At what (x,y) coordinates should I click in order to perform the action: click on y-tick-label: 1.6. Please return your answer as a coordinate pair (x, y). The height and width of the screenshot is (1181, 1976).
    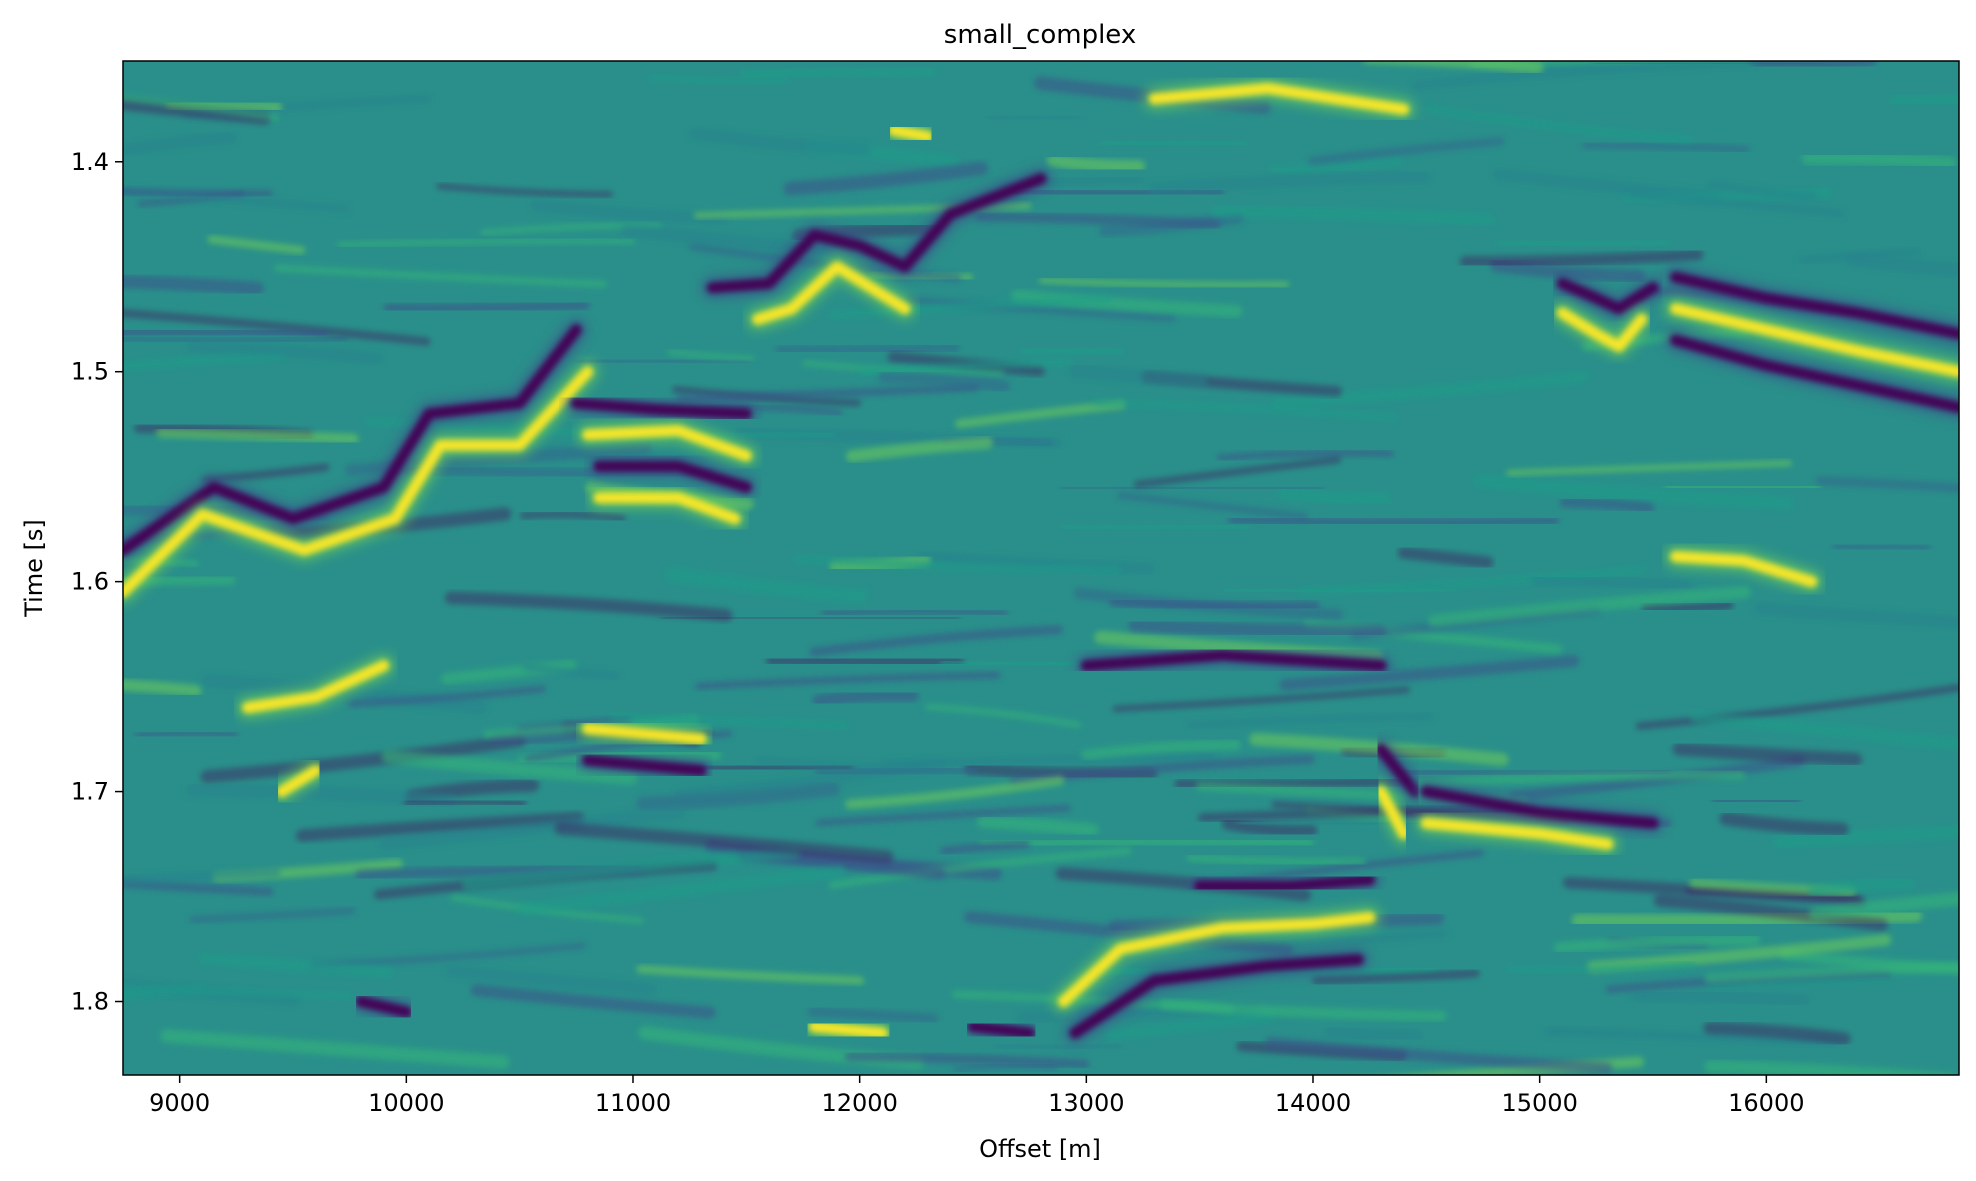
    Looking at the image, I should click on (90, 582).